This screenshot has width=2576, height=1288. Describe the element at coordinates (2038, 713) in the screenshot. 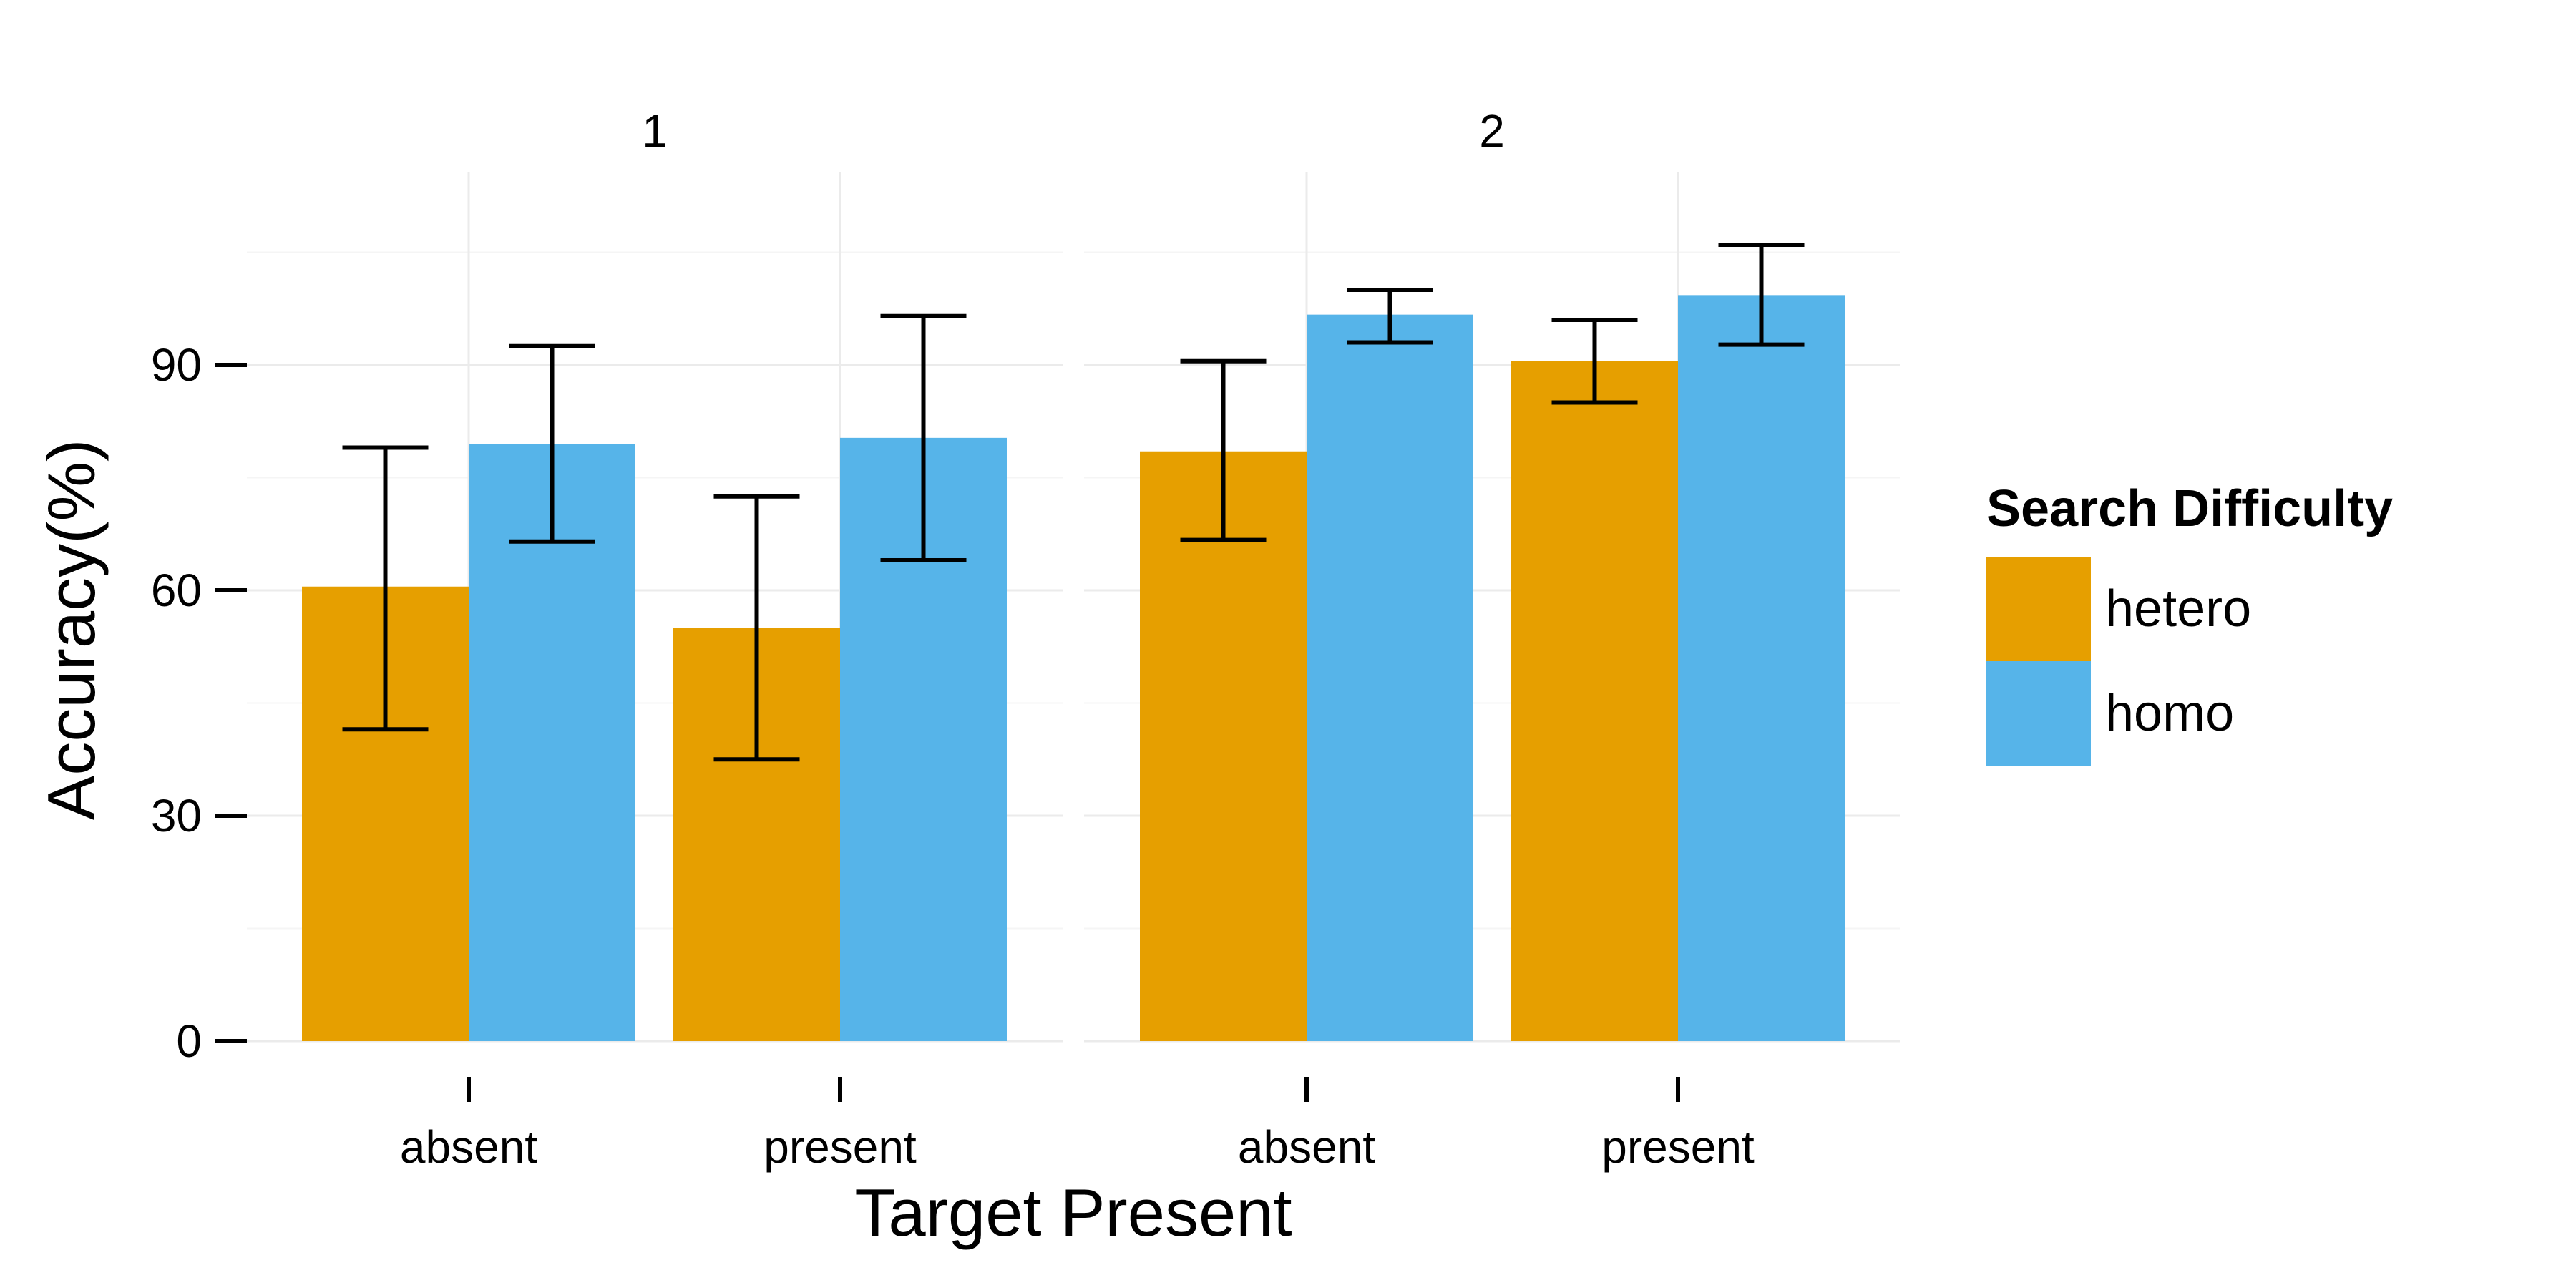

I see `legend-key-homo` at that location.